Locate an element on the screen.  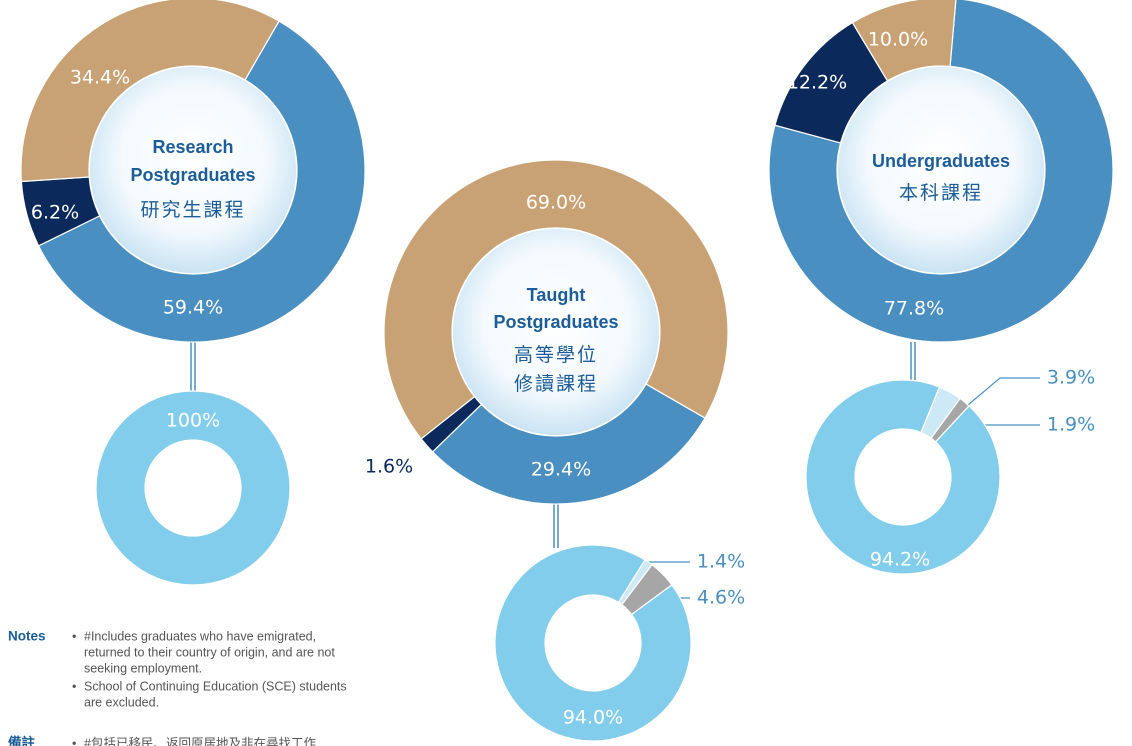
donut: 1.4% 4.6% 94.0% is located at coordinates (619, 643).